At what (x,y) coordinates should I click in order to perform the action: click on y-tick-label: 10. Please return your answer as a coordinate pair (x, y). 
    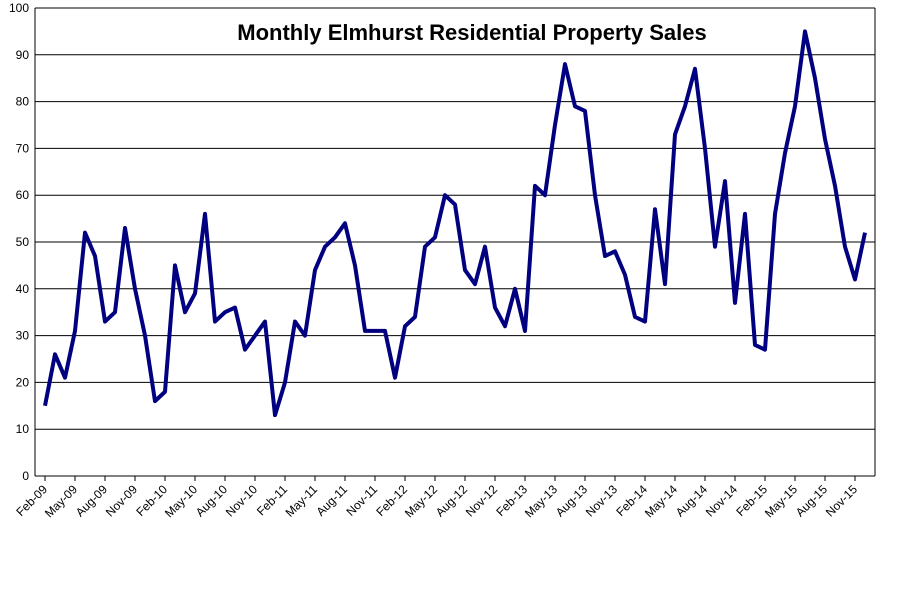
    Looking at the image, I should click on (23, 429).